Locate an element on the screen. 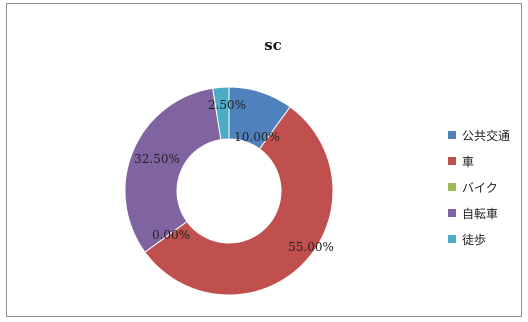 This screenshot has width=528, height=322. legend-label-1: 公共交通 is located at coordinates (486, 135).